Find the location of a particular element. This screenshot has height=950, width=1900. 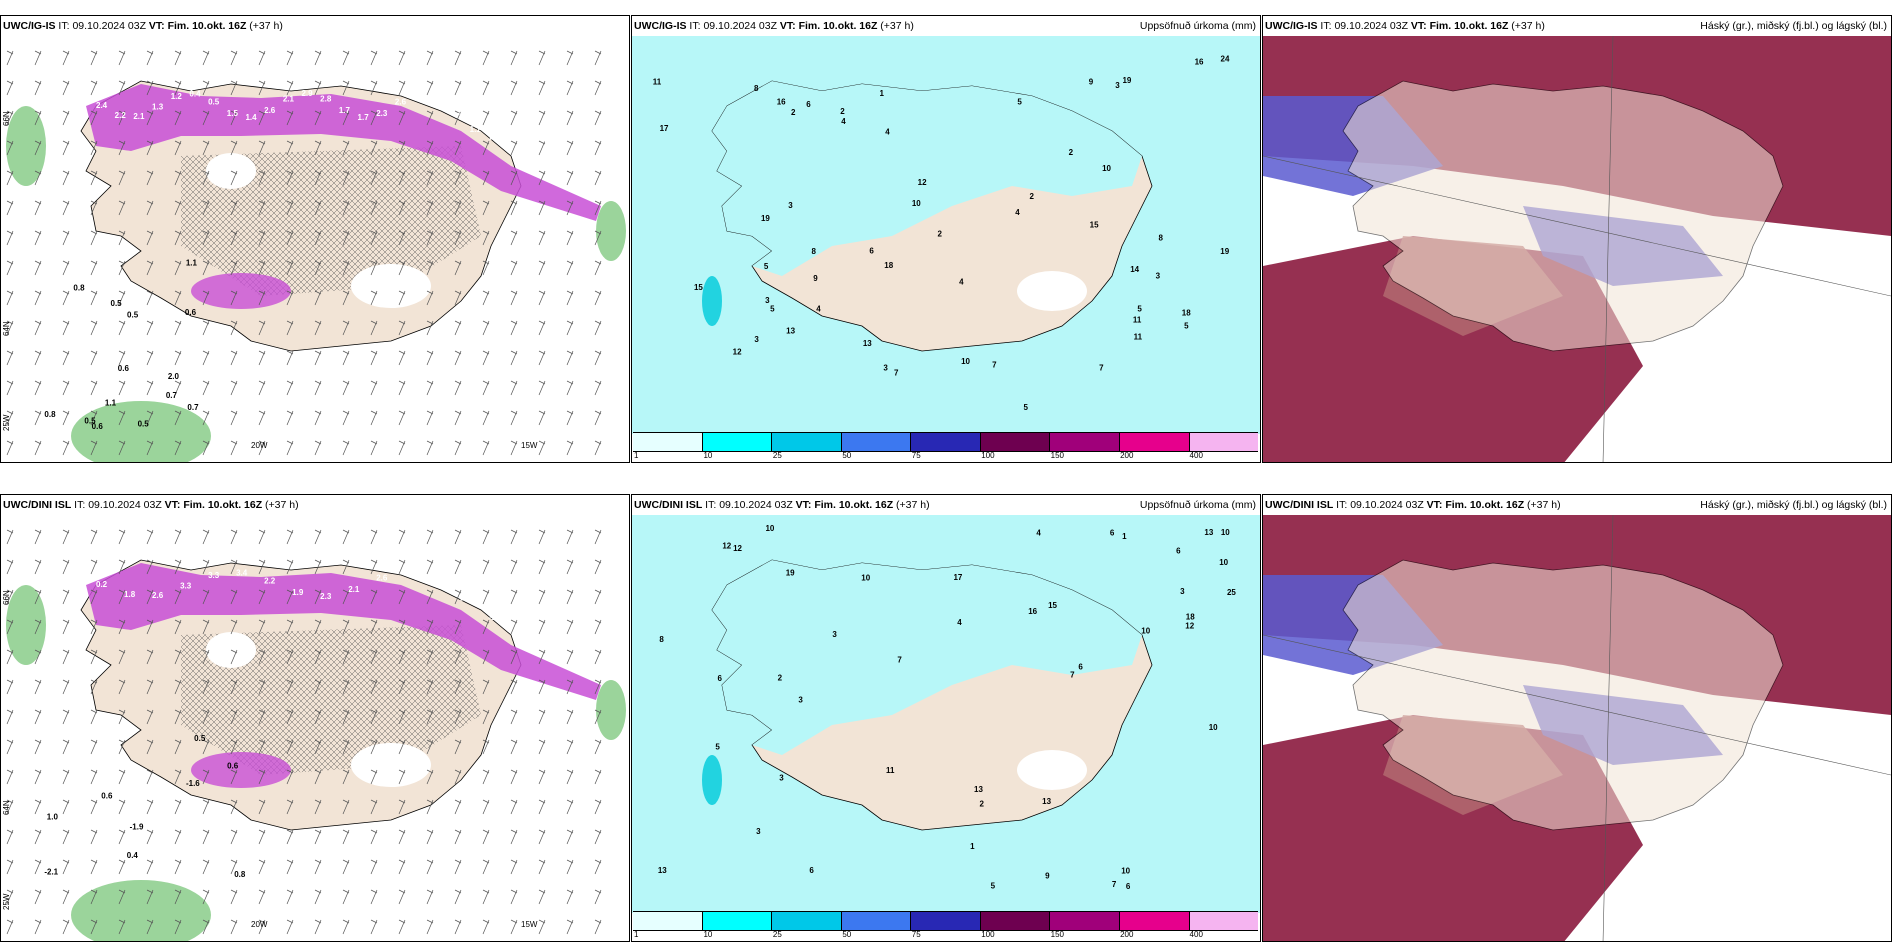

vt-value: Fim. 10.okt. 16Z is located at coordinates (223, 505).